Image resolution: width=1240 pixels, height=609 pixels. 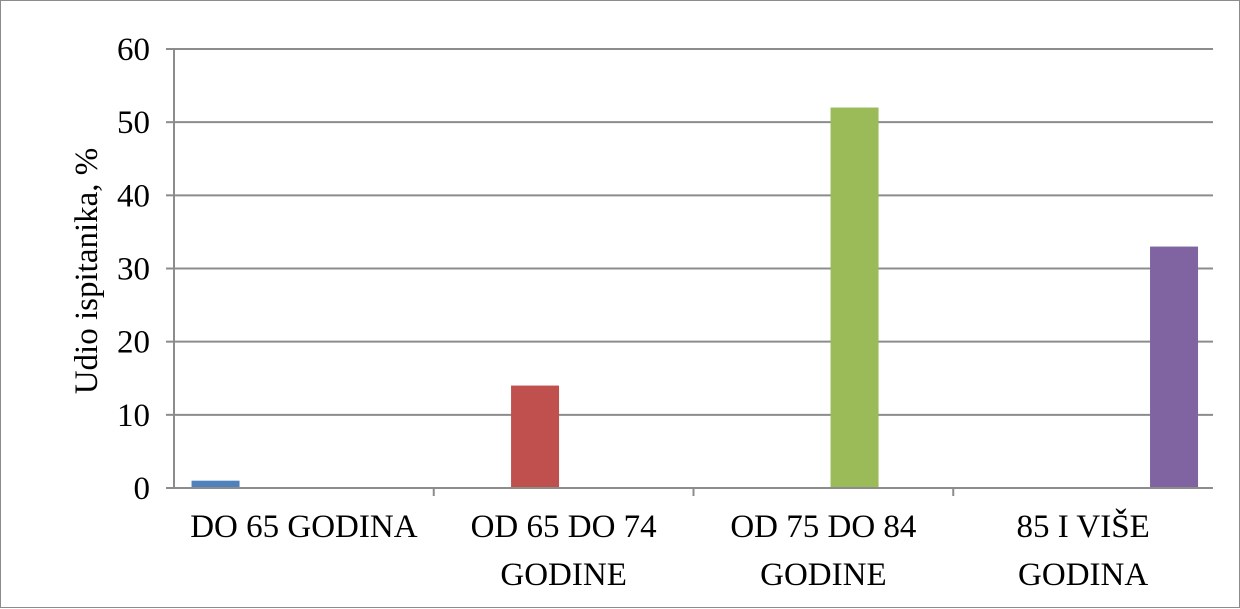 What do you see at coordinates (564, 527) in the screenshot?
I see `x-tick-label: OD 65 DO 74` at bounding box center [564, 527].